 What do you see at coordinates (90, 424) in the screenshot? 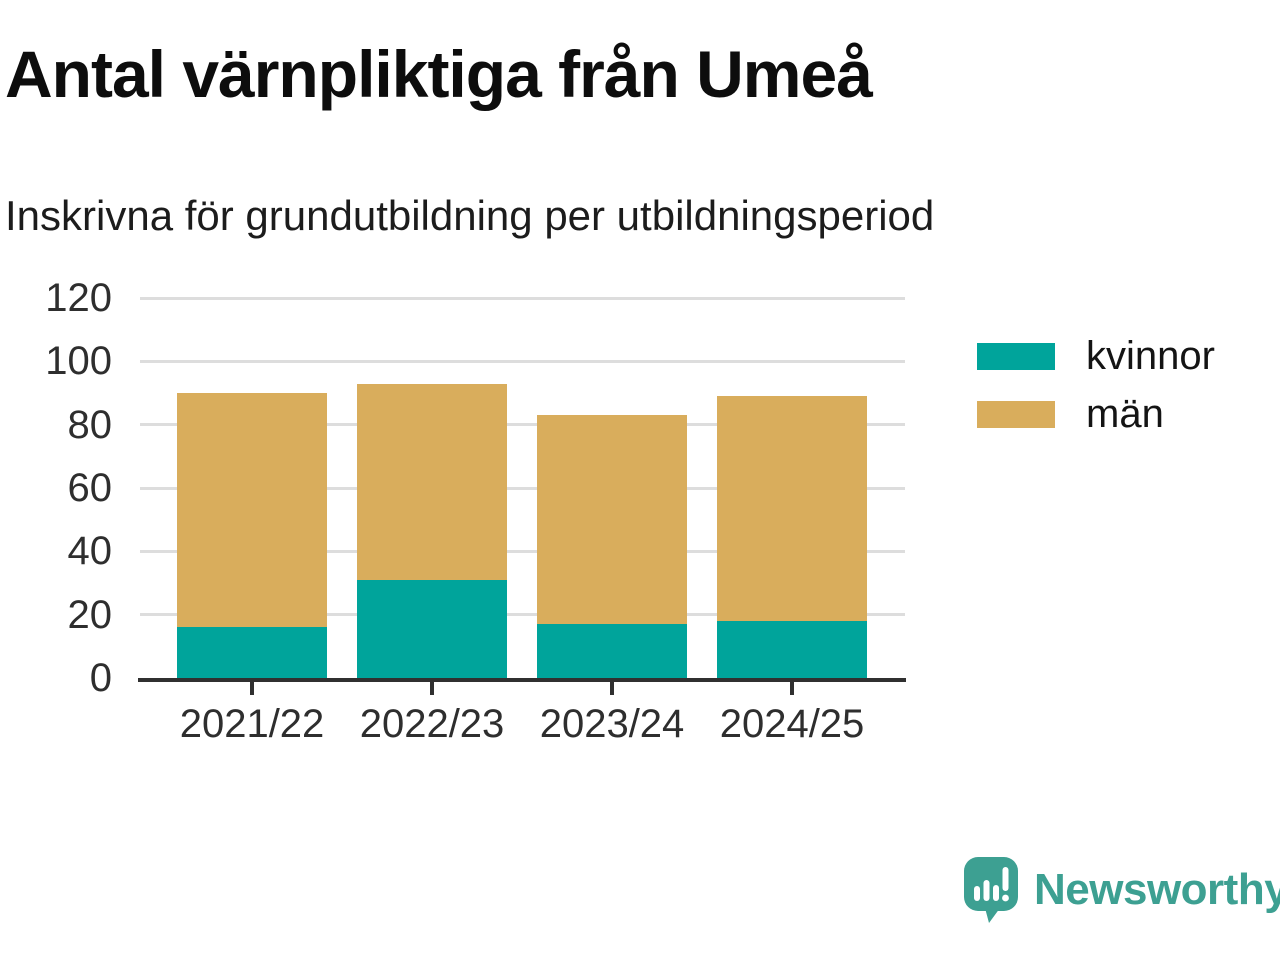
I see `y-axis-label: 80` at bounding box center [90, 424].